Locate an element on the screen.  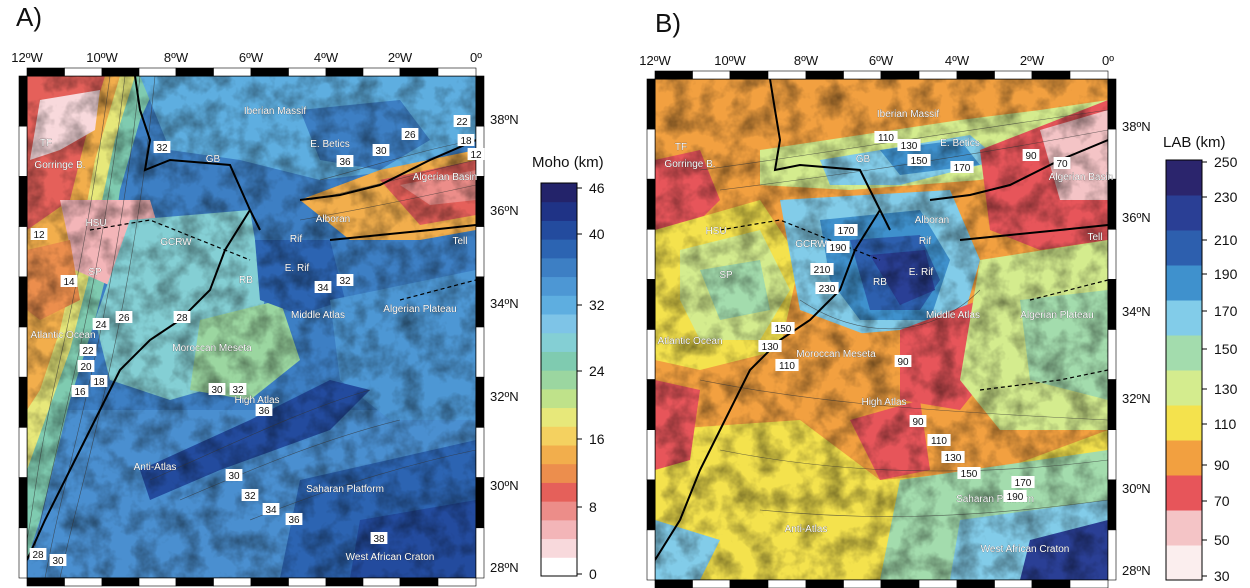
lat-tick-label: 36ºN is located at coordinates (1136, 217).